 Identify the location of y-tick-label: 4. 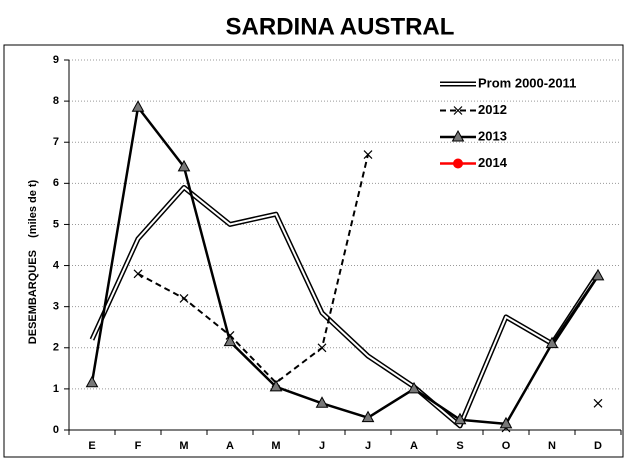
(56, 265).